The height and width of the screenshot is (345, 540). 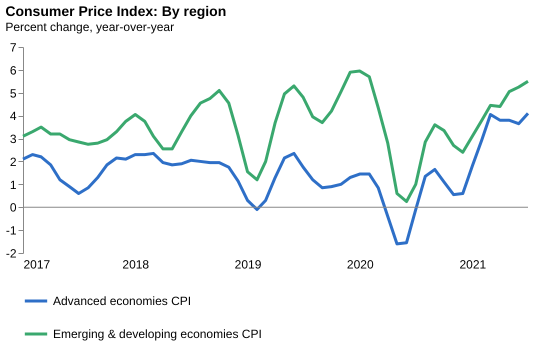 I want to click on x-tick-label: 2021, so click(x=473, y=265).